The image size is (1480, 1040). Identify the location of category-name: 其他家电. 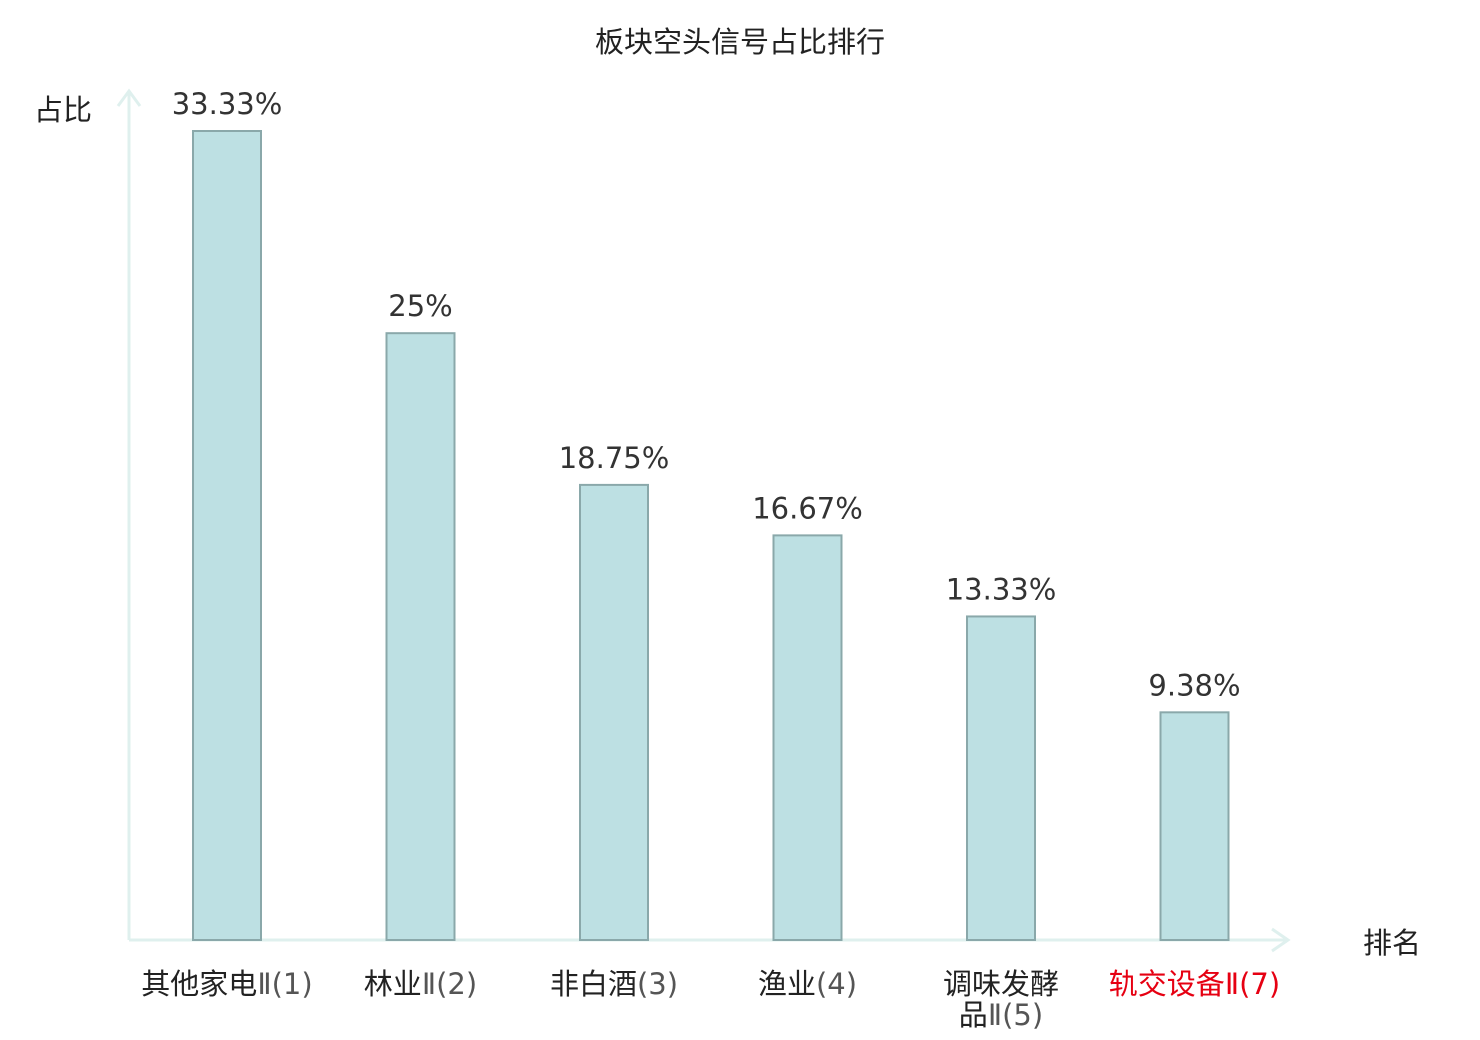
(199, 984).